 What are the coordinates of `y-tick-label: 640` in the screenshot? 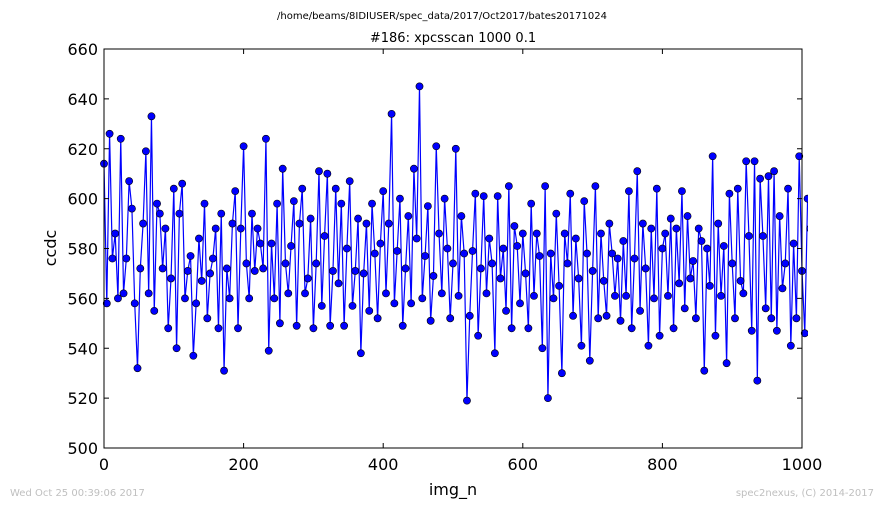 It's located at (82, 99).